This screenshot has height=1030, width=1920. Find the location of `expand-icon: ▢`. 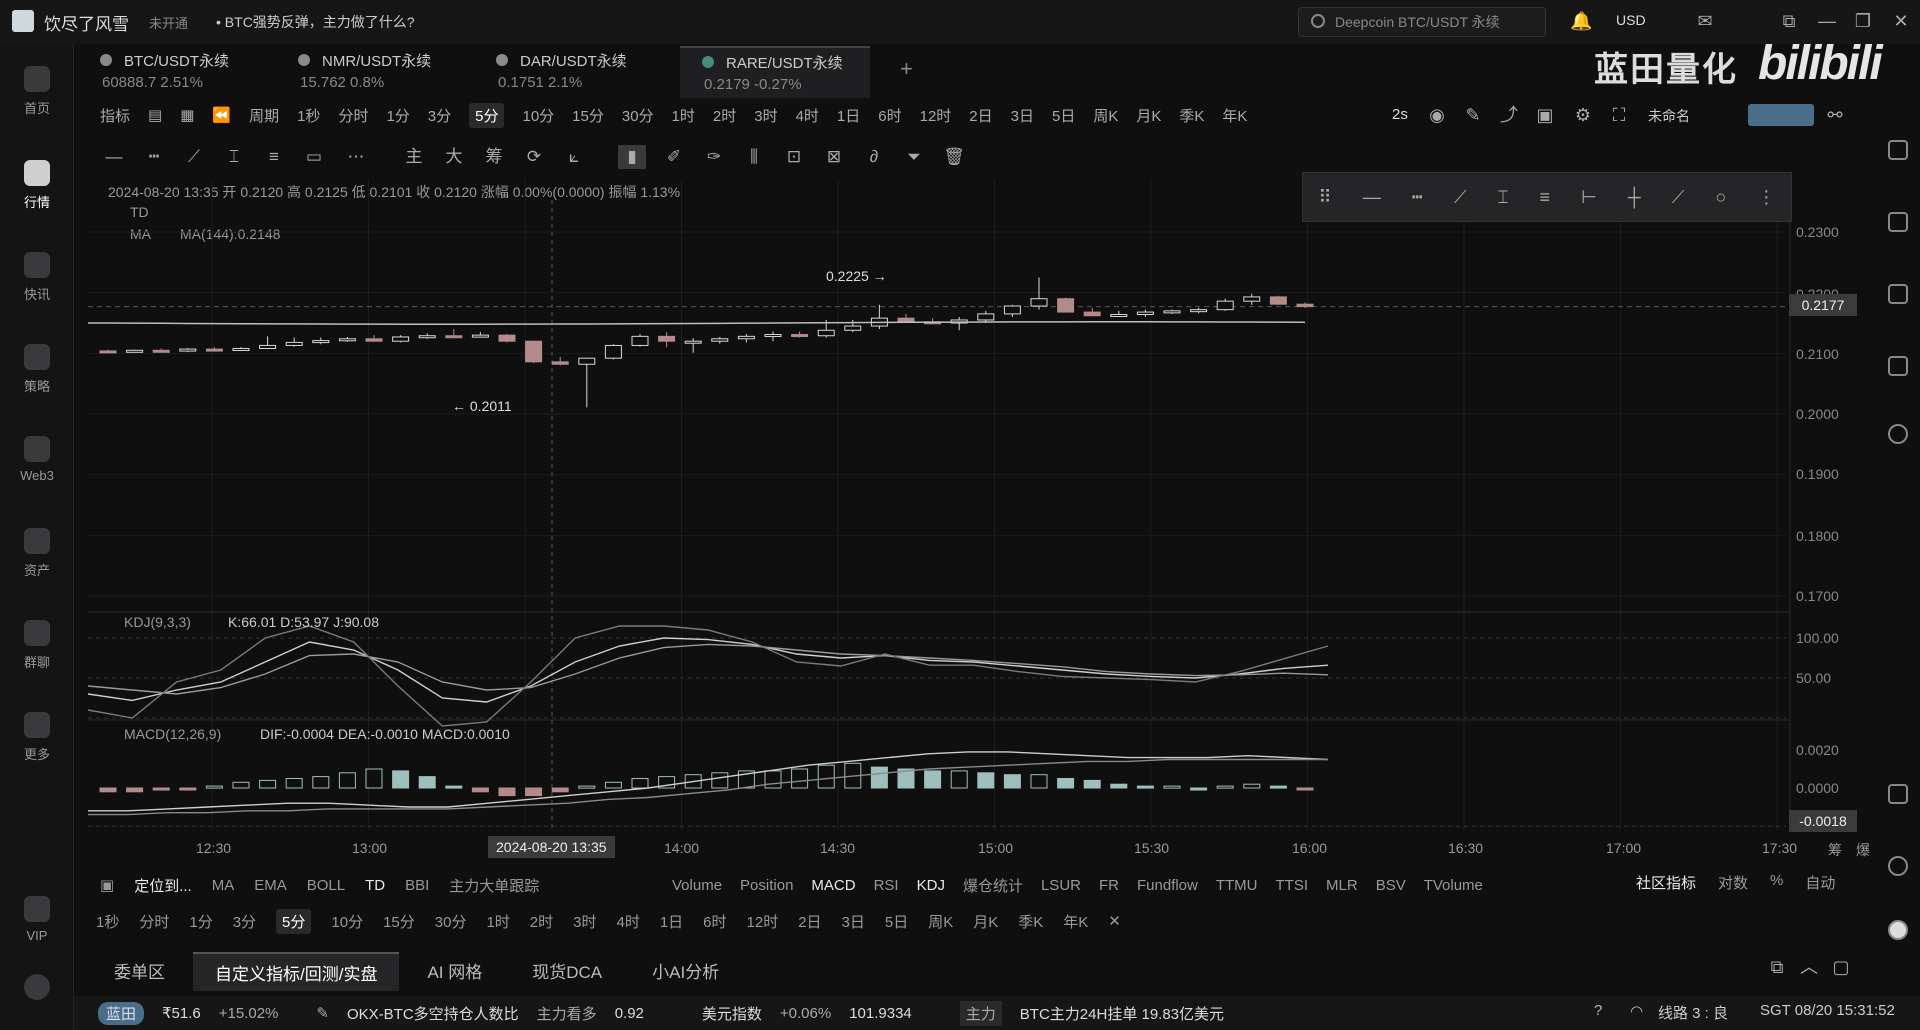

expand-icon: ▢ is located at coordinates (1841, 967).